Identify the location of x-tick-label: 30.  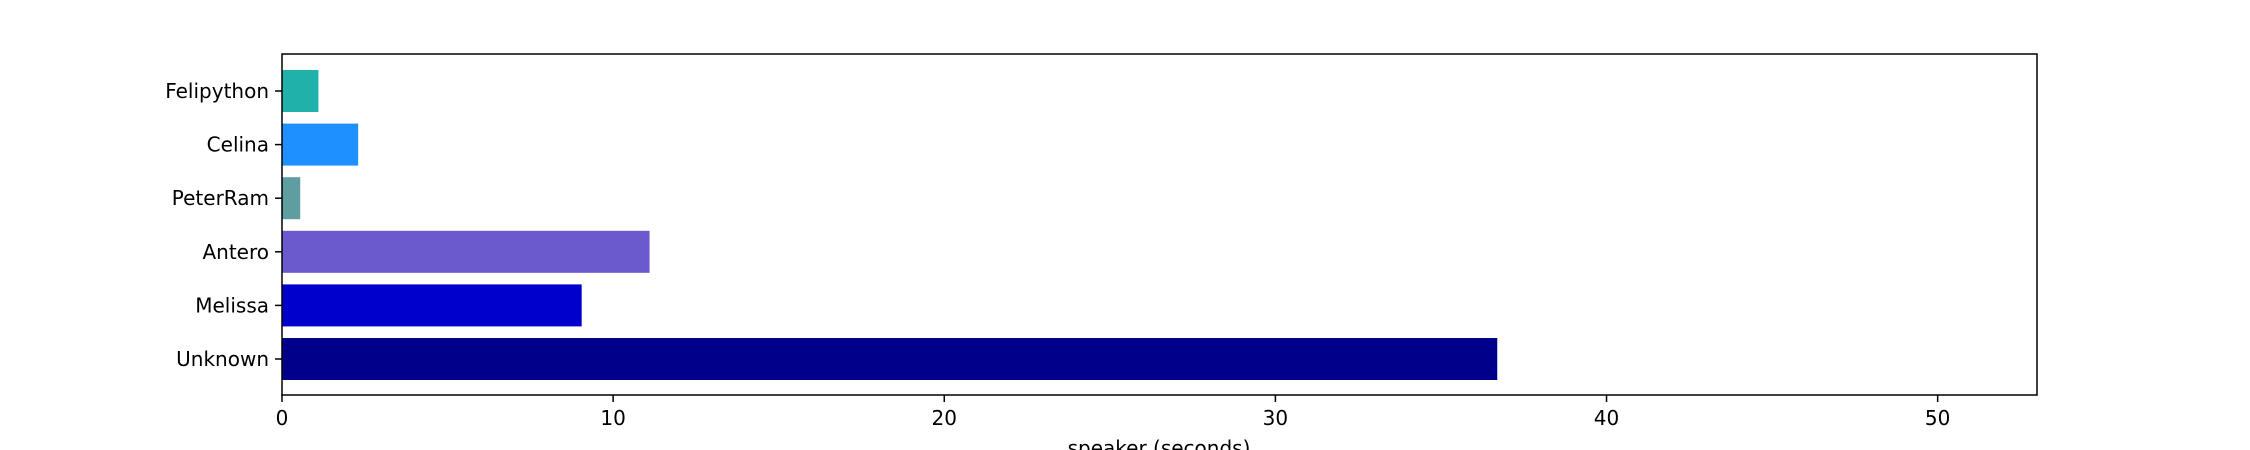
(1275, 418).